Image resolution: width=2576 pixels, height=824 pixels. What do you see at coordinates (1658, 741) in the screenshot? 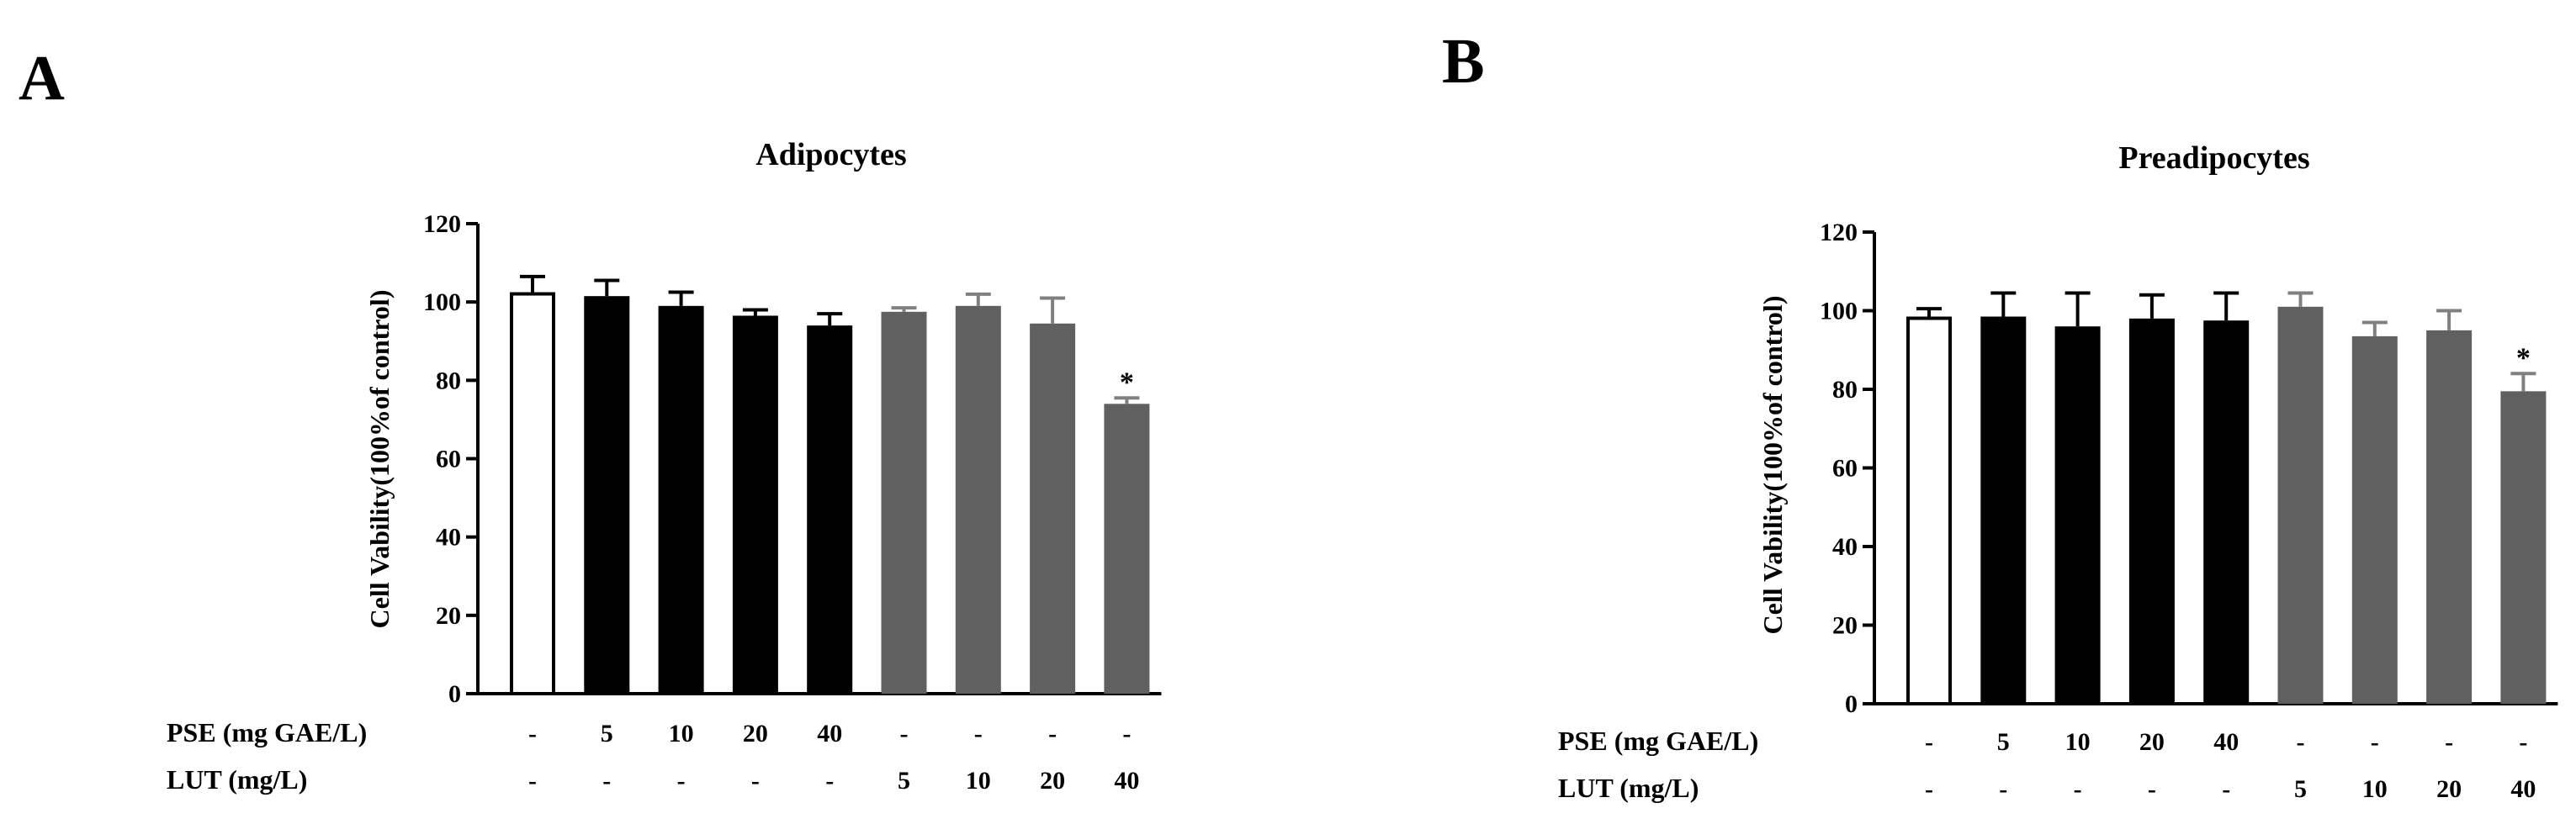
I see `pse-row-label-b: PSE (mg GAE/L)` at bounding box center [1658, 741].